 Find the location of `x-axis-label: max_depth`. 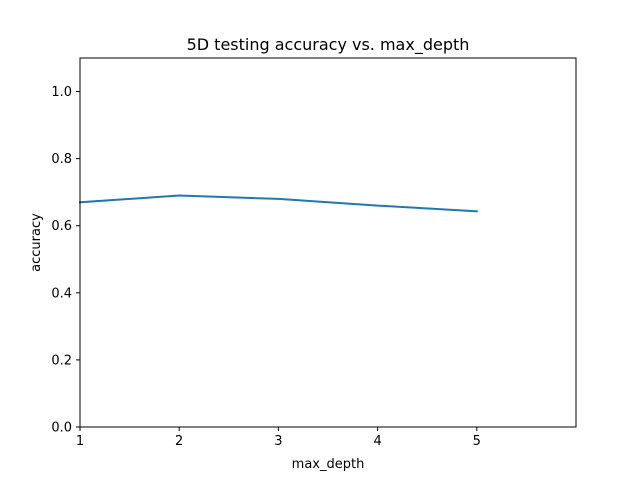

x-axis-label: max_depth is located at coordinates (328, 464).